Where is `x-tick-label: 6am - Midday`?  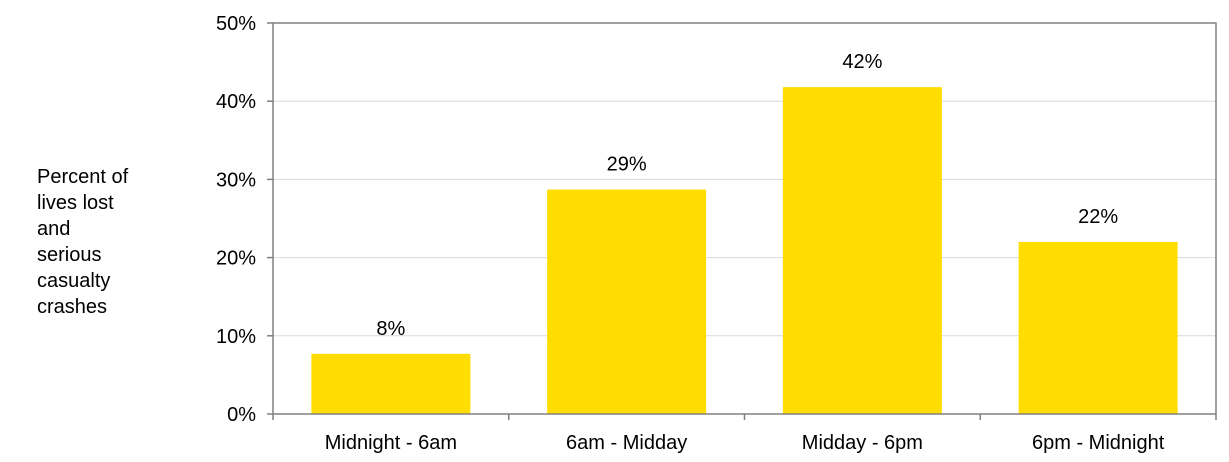 x-tick-label: 6am - Midday is located at coordinates (626, 443).